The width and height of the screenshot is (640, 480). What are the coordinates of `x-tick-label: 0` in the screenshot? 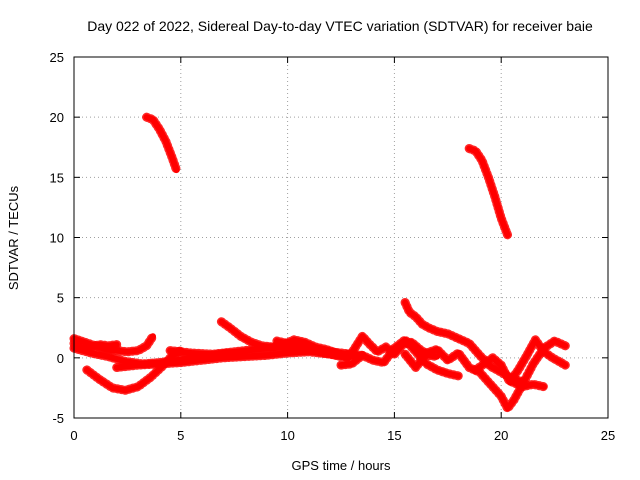 It's located at (73, 435).